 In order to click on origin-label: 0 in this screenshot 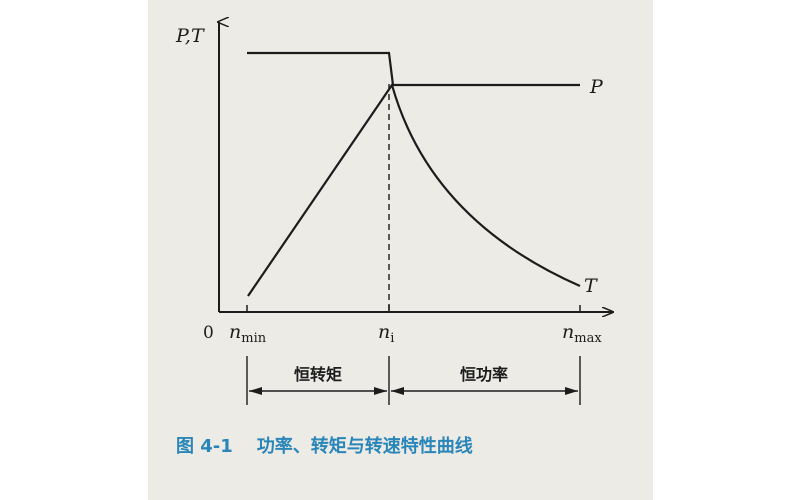, I will do `click(208, 333)`.